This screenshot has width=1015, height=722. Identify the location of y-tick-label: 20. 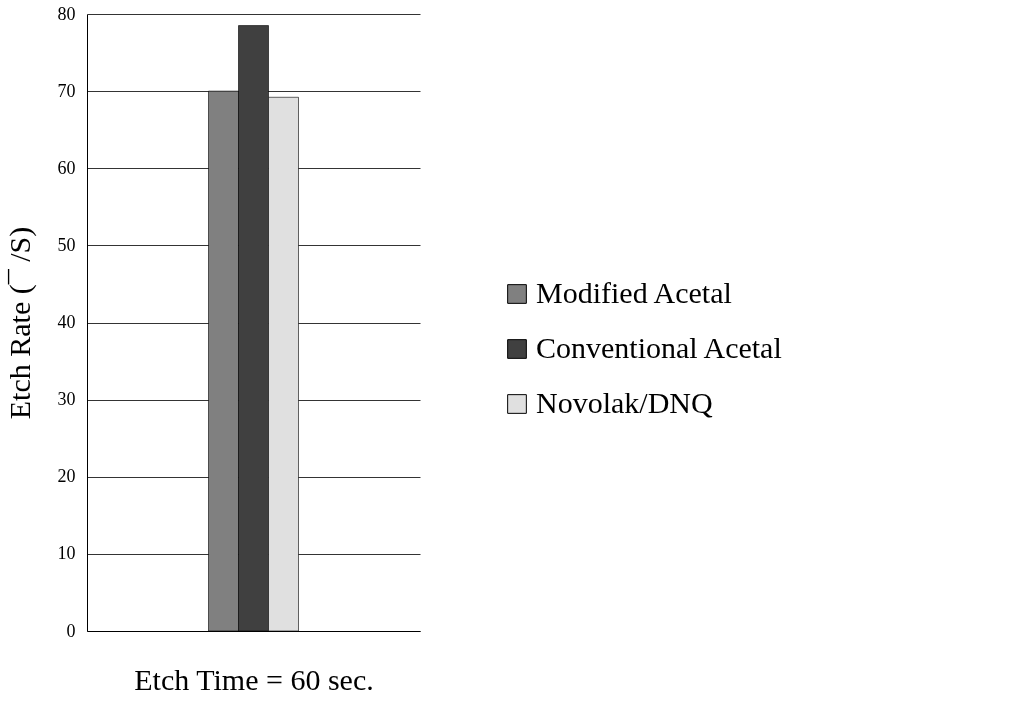
(66, 476).